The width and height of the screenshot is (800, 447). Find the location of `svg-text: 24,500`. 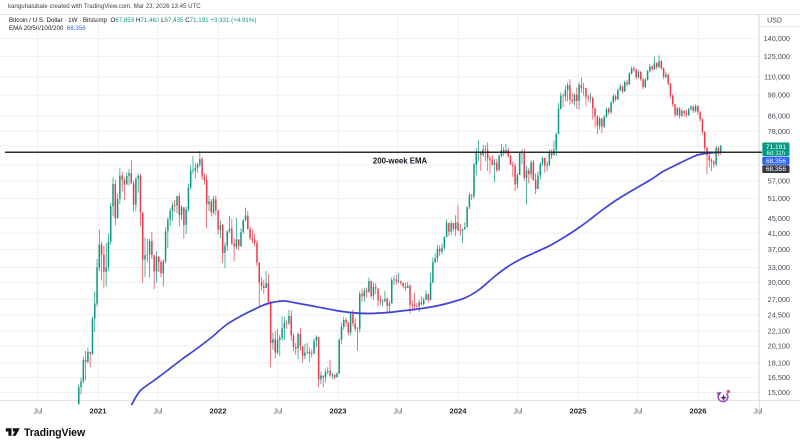

svg-text: 24,500 is located at coordinates (779, 314).